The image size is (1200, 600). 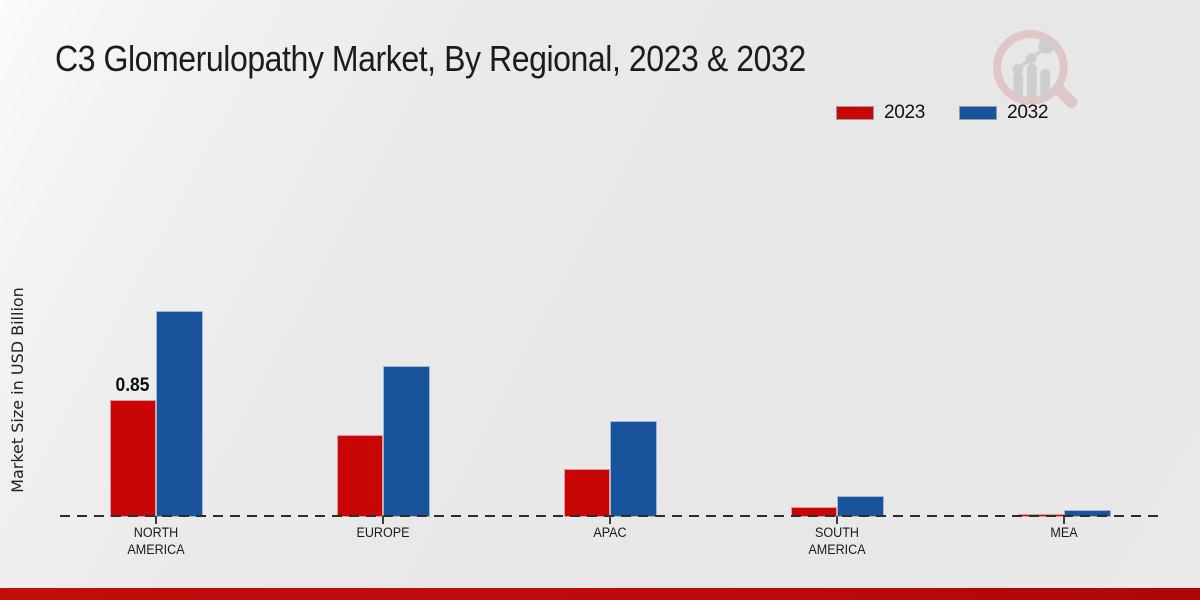 I want to click on bar-2032-apac, so click(x=633, y=468).